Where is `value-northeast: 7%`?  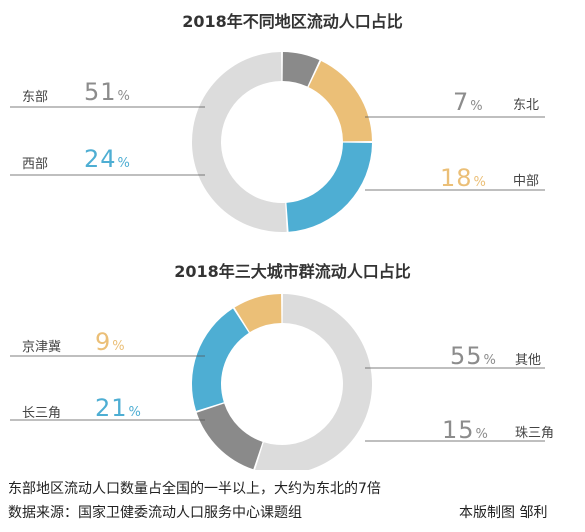 value-northeast: 7% is located at coordinates (468, 102).